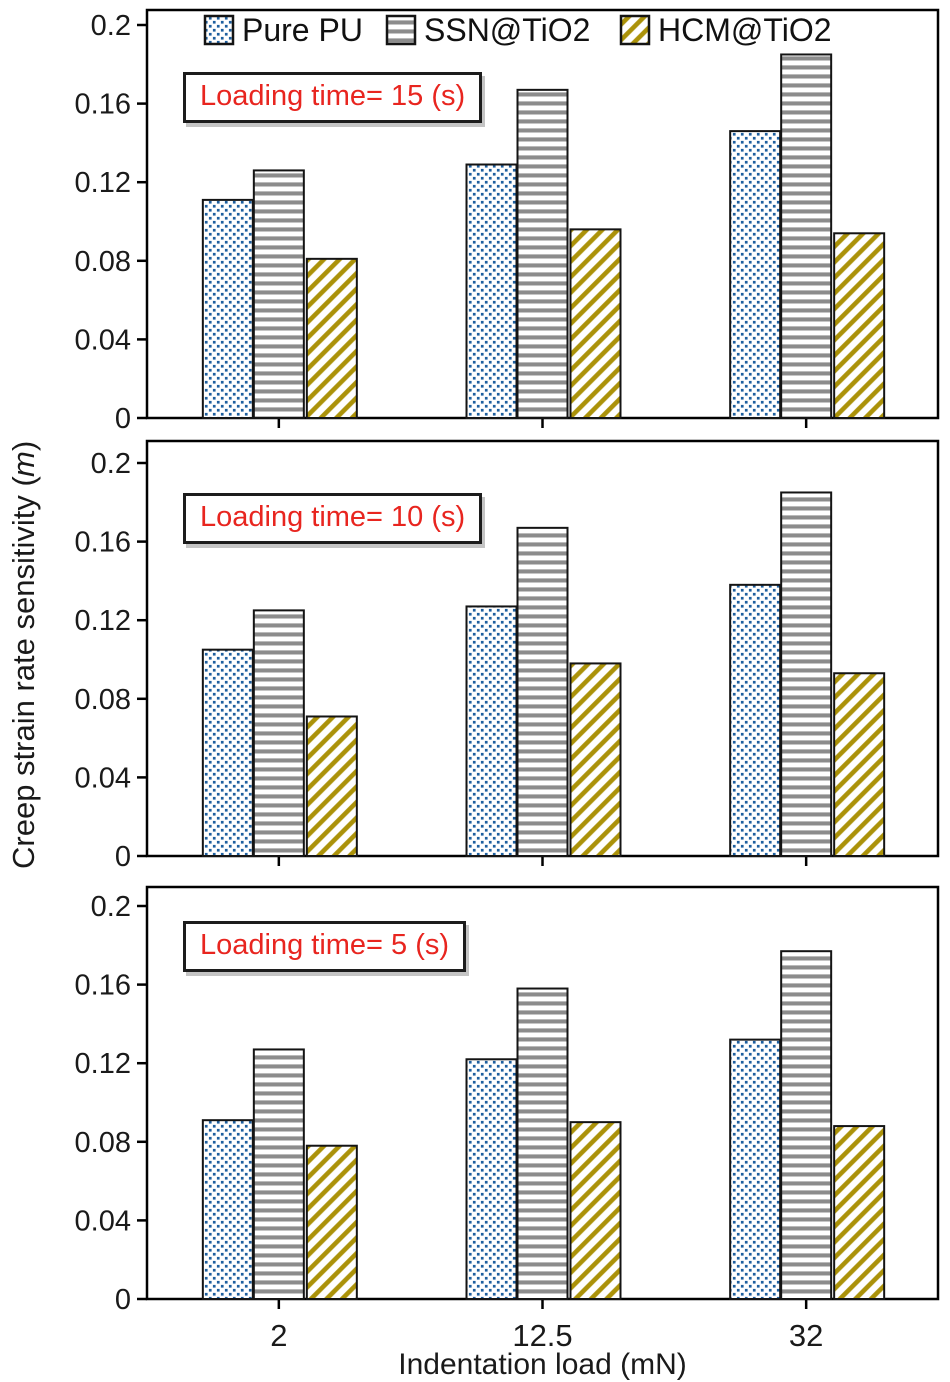  I want to click on legend-label-hcm-tio2: HCM@TiO2, so click(745, 30).